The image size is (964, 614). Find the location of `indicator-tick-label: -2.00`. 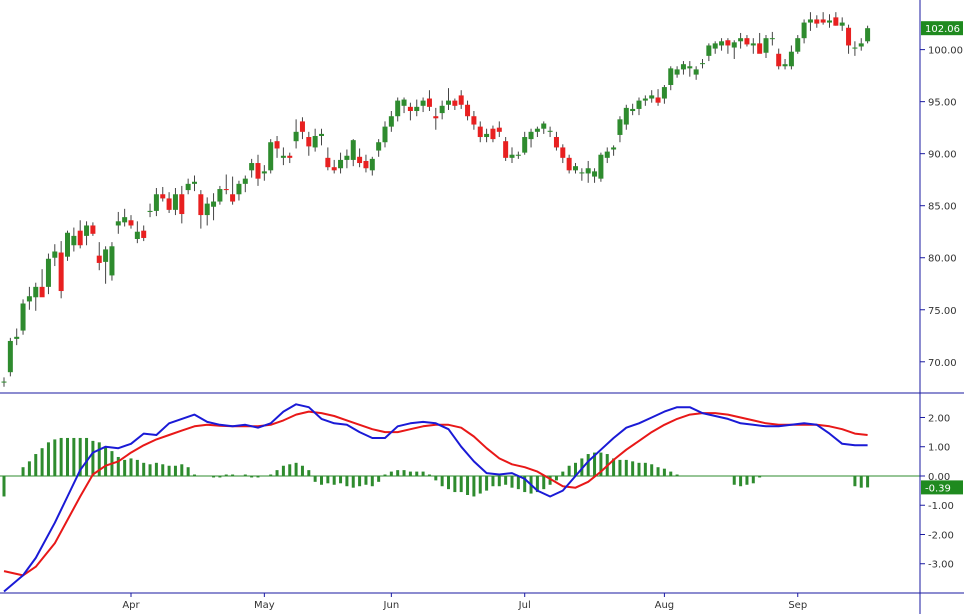

indicator-tick-label: -2.00 is located at coordinates (941, 535).